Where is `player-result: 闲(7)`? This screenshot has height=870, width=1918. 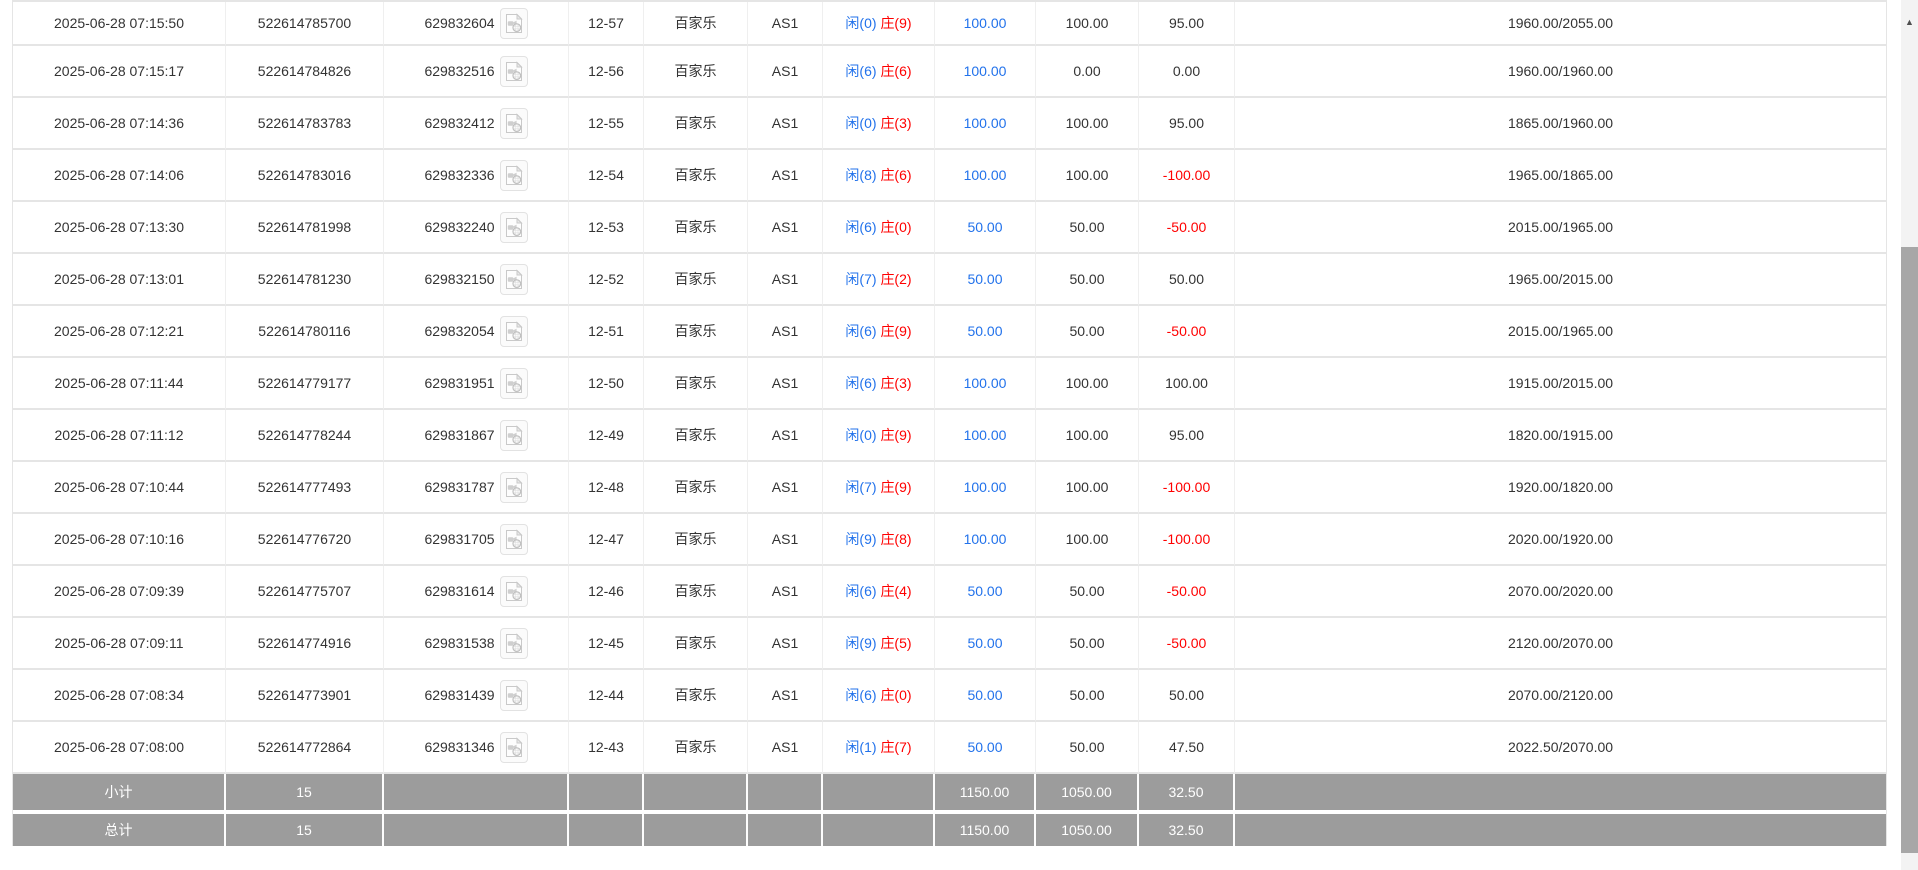
player-result: 闲(7) is located at coordinates (861, 487).